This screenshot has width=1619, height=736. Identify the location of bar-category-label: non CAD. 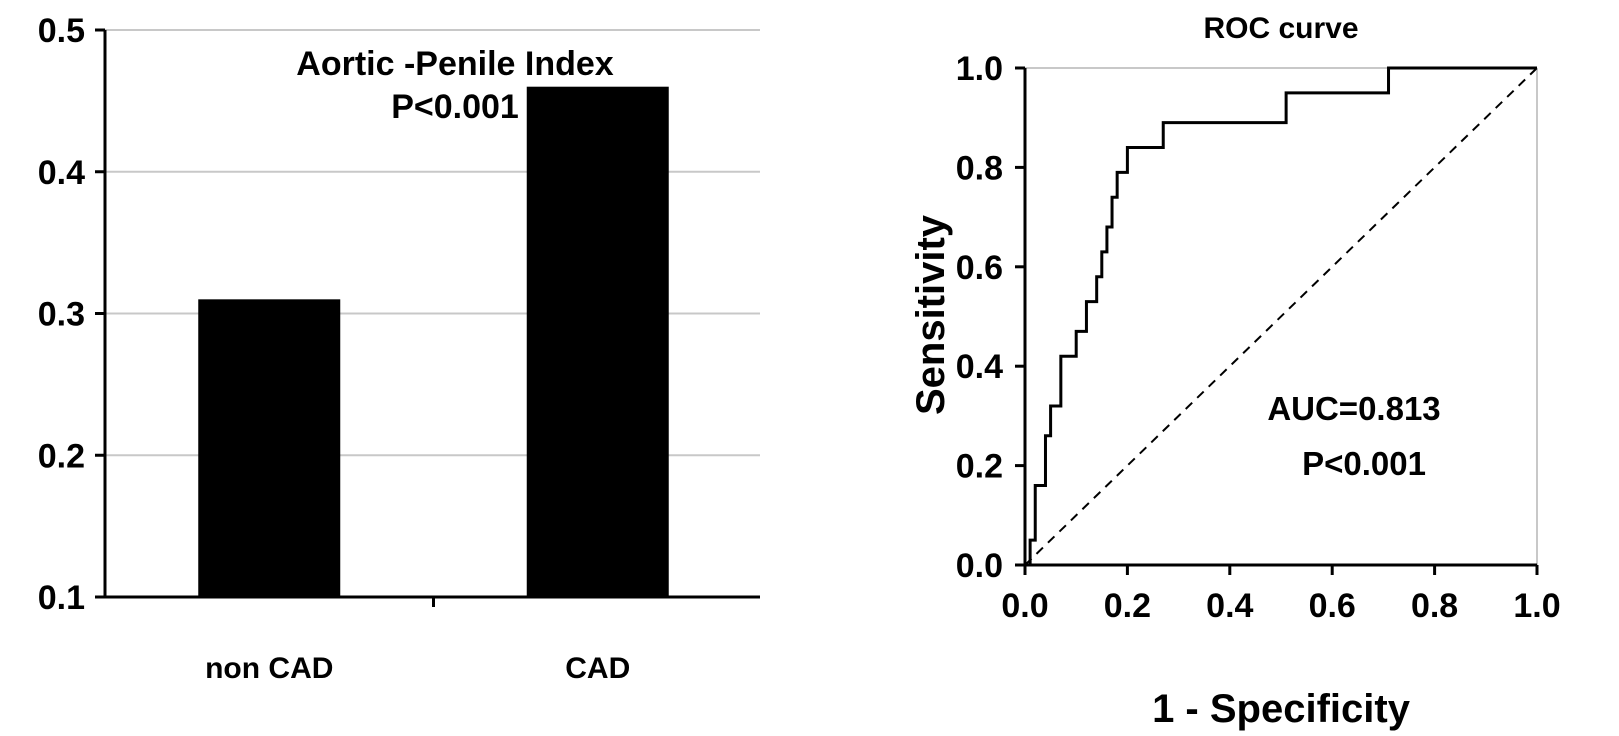
(269, 668).